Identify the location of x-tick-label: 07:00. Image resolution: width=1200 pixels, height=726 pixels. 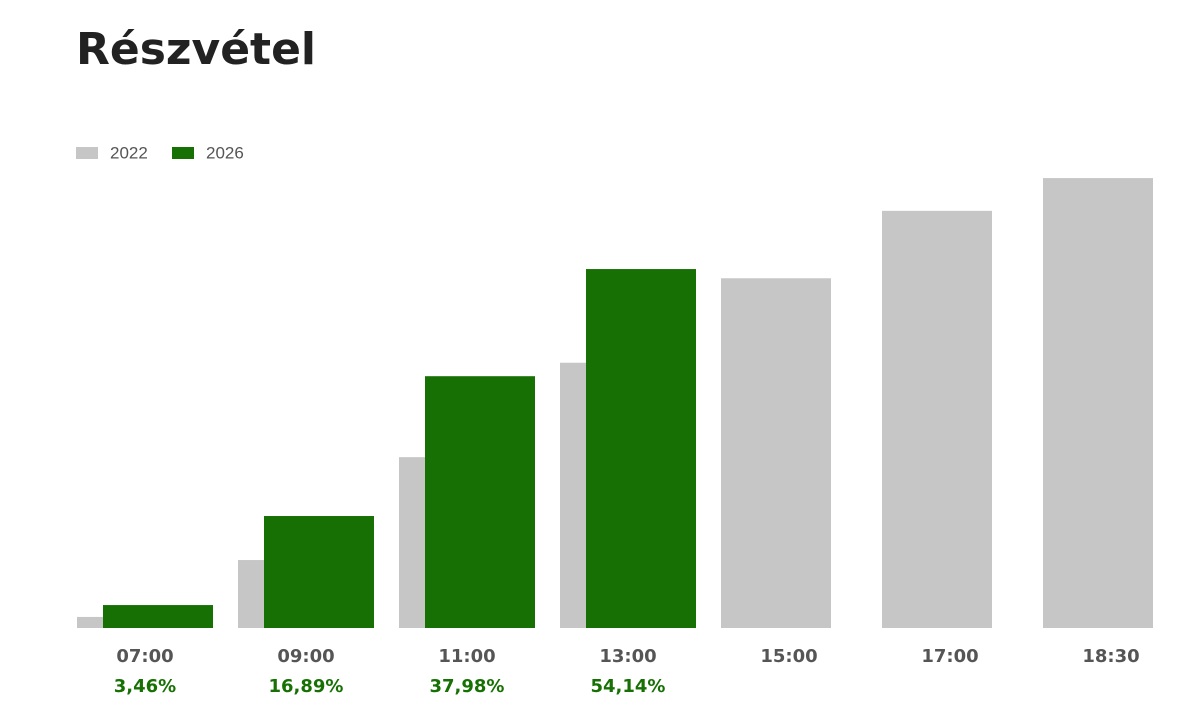
(144, 656).